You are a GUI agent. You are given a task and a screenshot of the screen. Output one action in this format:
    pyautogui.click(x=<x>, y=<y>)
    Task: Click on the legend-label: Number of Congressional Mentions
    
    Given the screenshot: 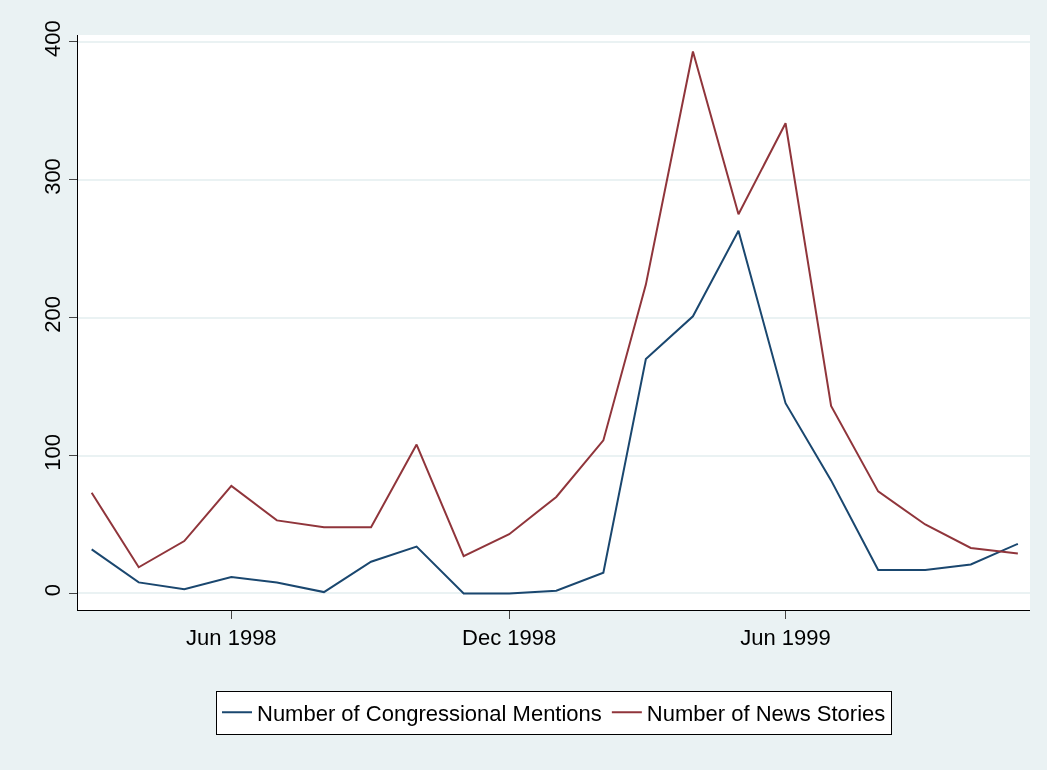 What is the action you would take?
    pyautogui.click(x=429, y=713)
    